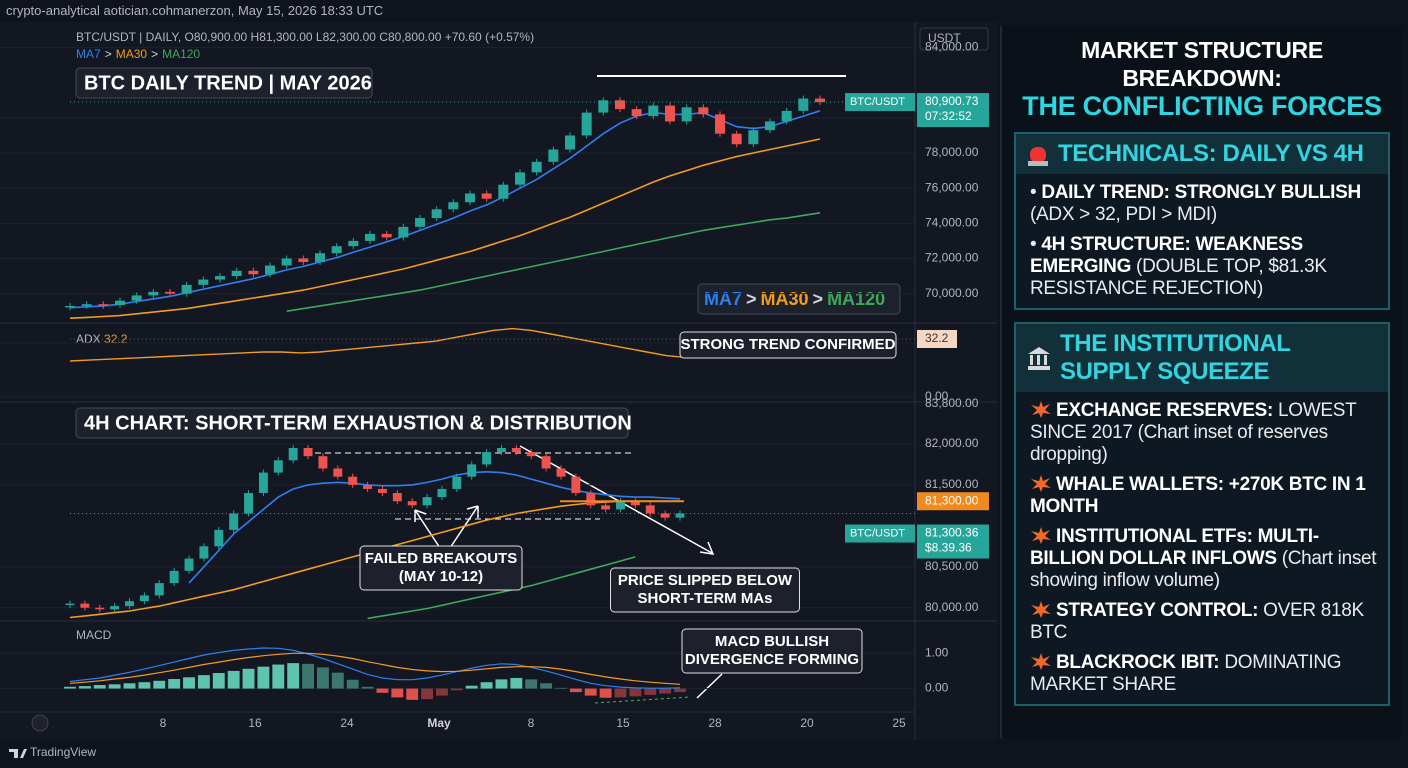  I want to click on y-tick-label: 0.00, so click(937, 396).